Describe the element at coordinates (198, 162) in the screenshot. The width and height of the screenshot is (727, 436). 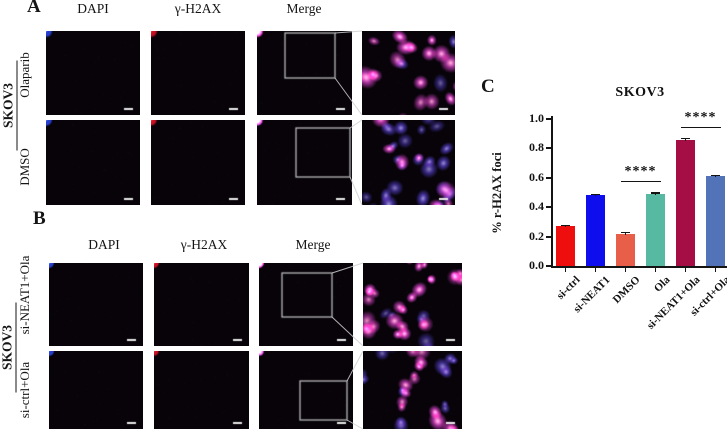
I see `micrograph-a-row2-gh2ax` at that location.